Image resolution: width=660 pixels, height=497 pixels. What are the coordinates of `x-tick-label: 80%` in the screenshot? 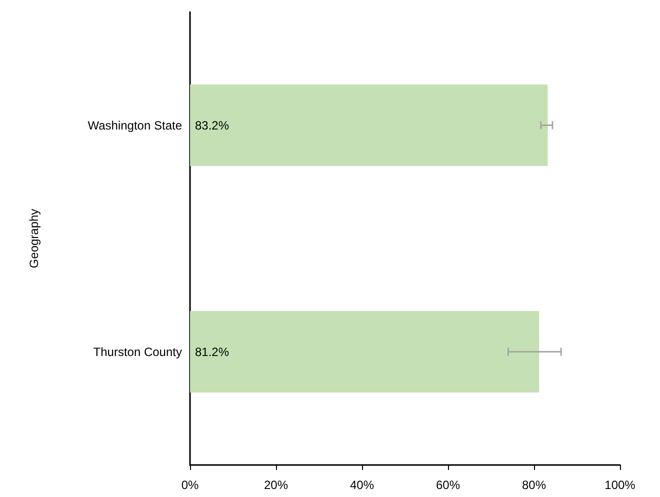 It's located at (534, 485).